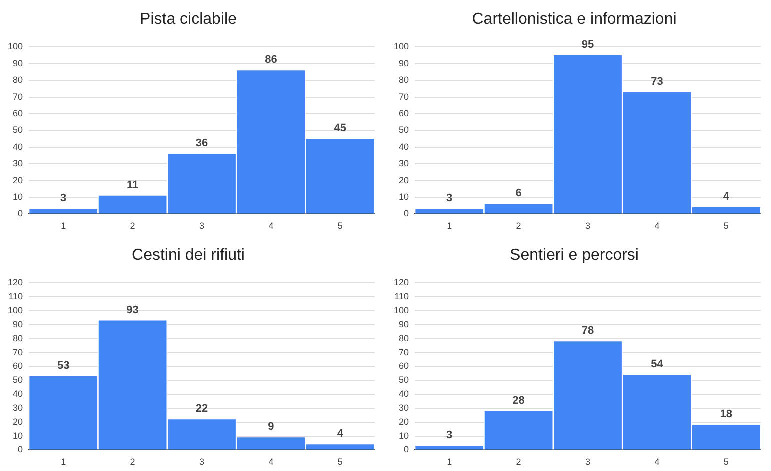  Describe the element at coordinates (518, 400) in the screenshot. I see `data-label: 28` at that location.